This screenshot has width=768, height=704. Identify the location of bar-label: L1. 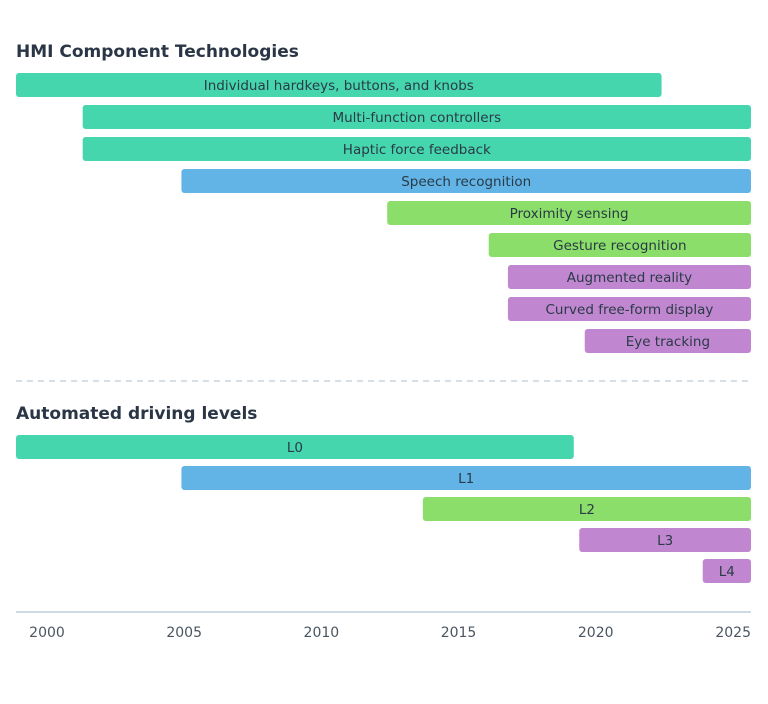
(466, 479).